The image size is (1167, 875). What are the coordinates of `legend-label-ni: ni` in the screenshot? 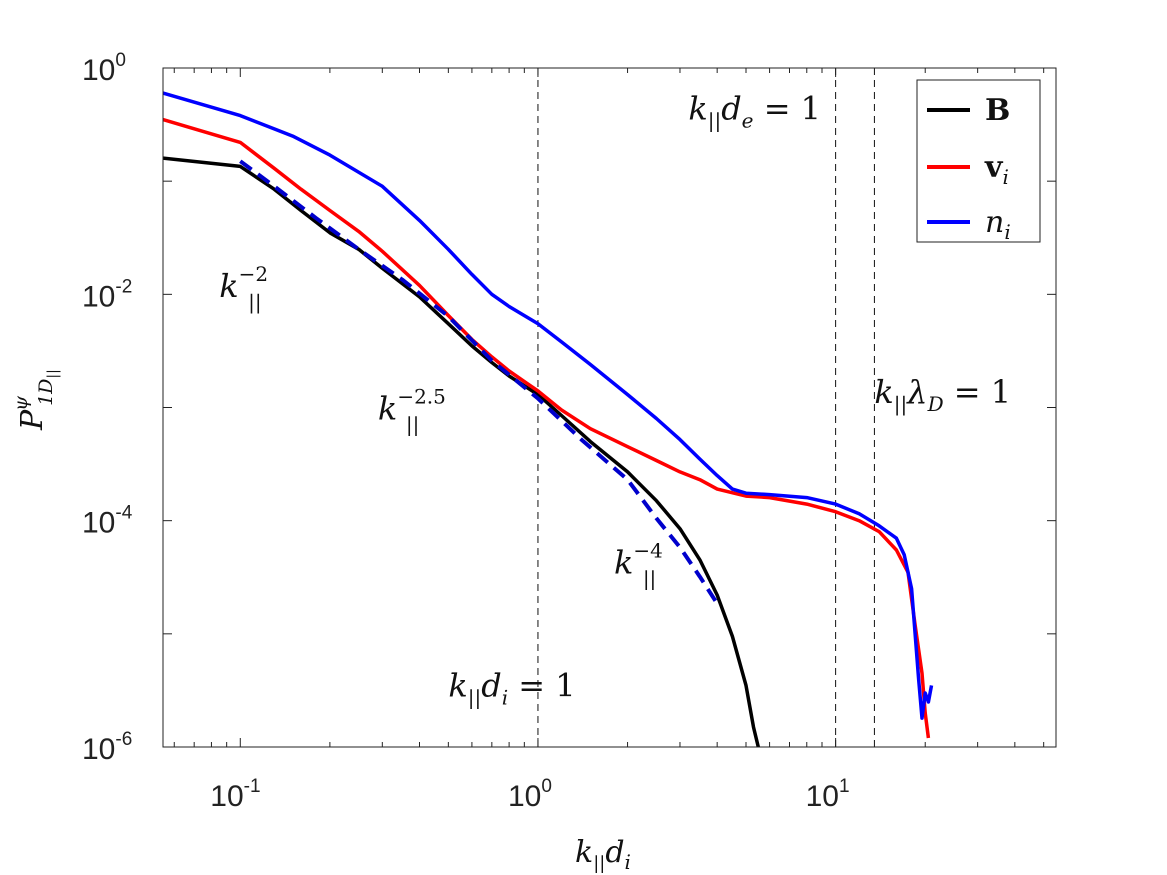 It's located at (998, 224).